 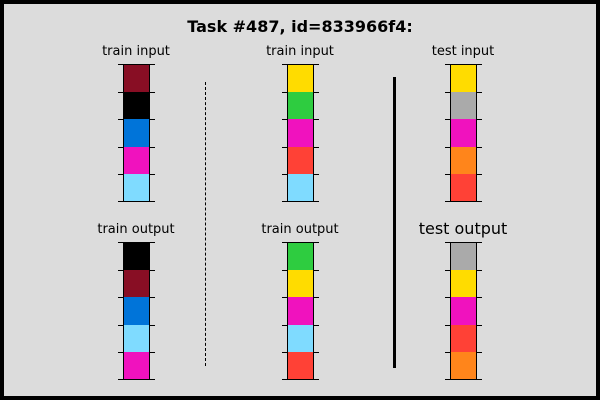 What do you see at coordinates (136, 51) in the screenshot?
I see `panel-label-train-input-1: train input` at bounding box center [136, 51].